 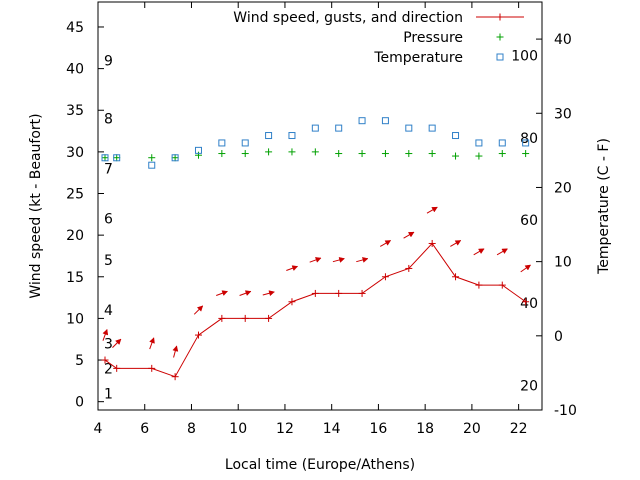 What do you see at coordinates (79, 361) in the screenshot?
I see `y-left-tick-label: 5` at bounding box center [79, 361].